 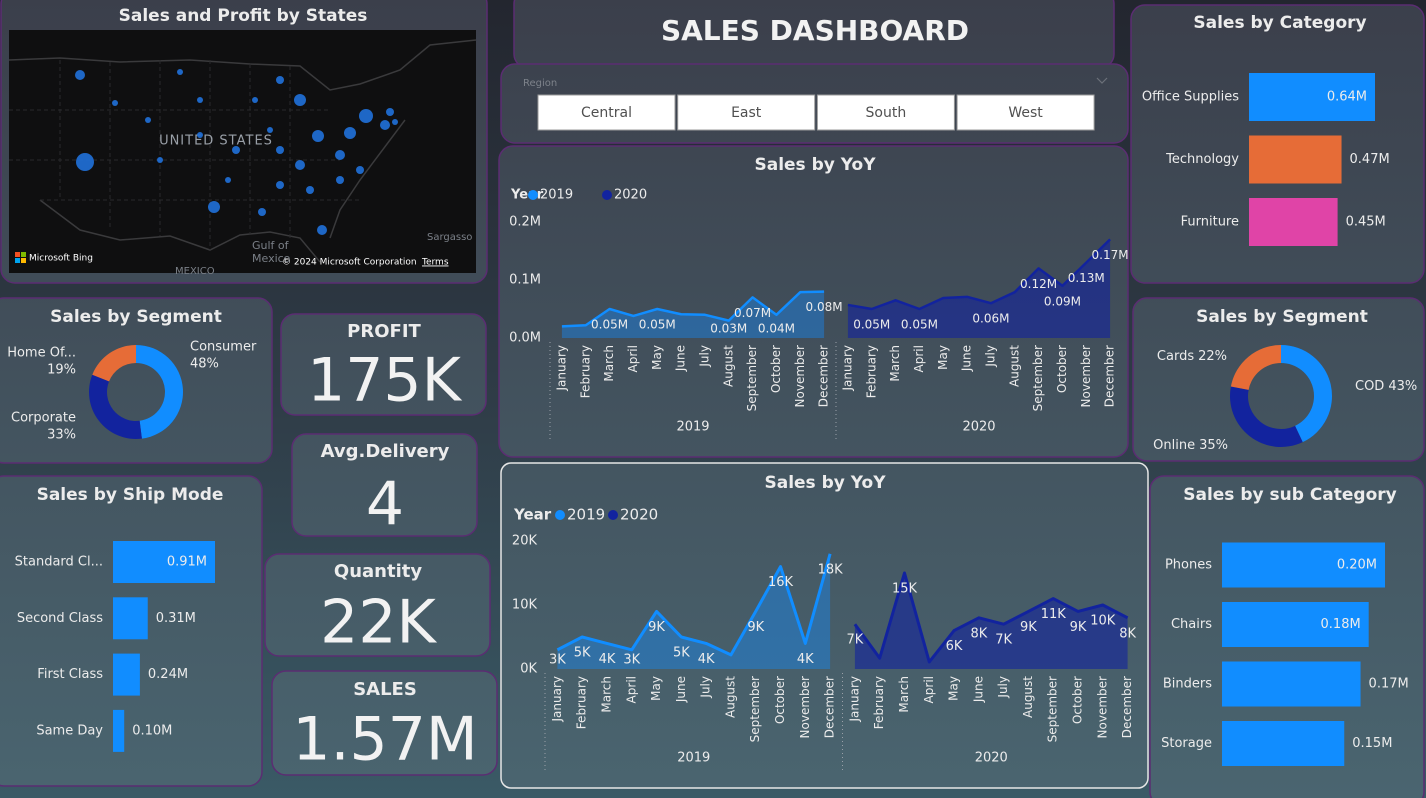 What do you see at coordinates (23, 260) in the screenshot?
I see `logo` at bounding box center [23, 260].